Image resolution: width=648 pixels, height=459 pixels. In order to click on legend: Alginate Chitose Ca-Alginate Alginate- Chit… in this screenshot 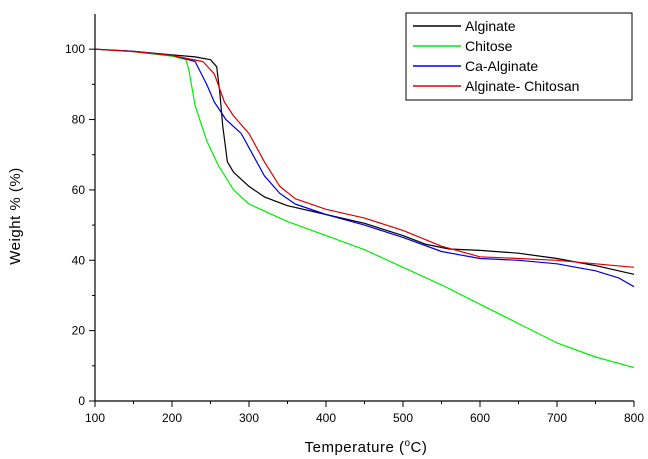, I will do `click(519, 56)`.